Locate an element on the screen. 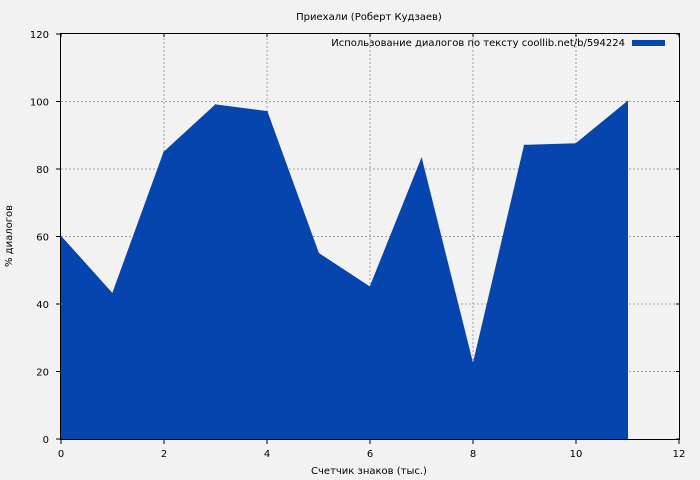 This screenshot has width=700, height=480. legend-swatch is located at coordinates (648, 43).